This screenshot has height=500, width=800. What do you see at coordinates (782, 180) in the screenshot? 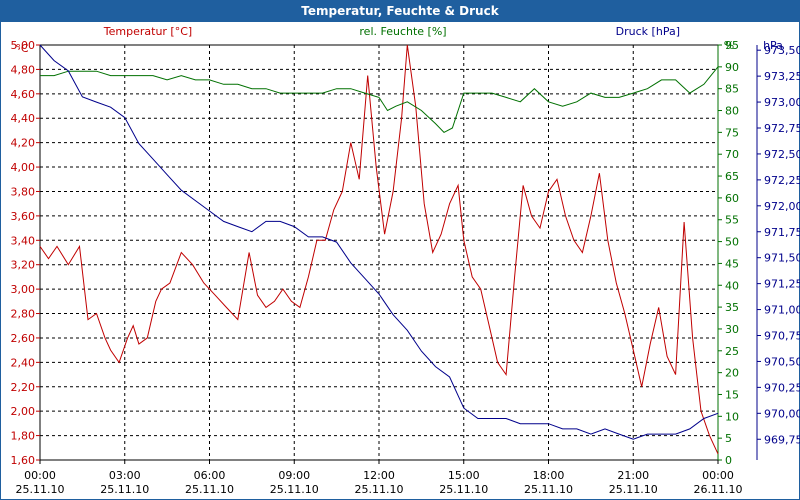
I see `pressure-tick-label: 972,25` at bounding box center [782, 180].